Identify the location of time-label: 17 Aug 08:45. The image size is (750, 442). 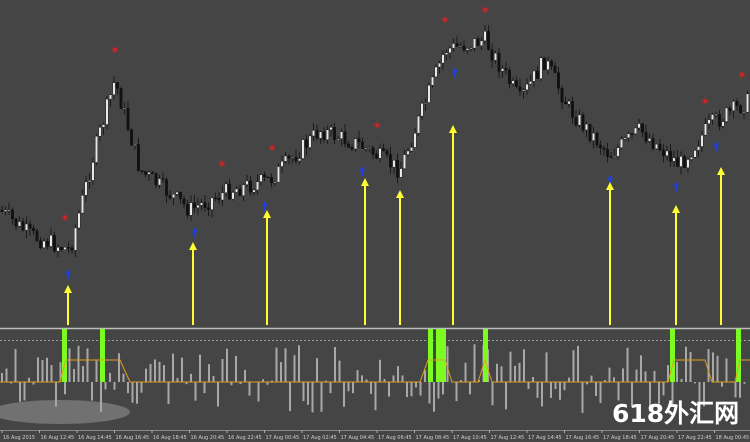
(433, 438).